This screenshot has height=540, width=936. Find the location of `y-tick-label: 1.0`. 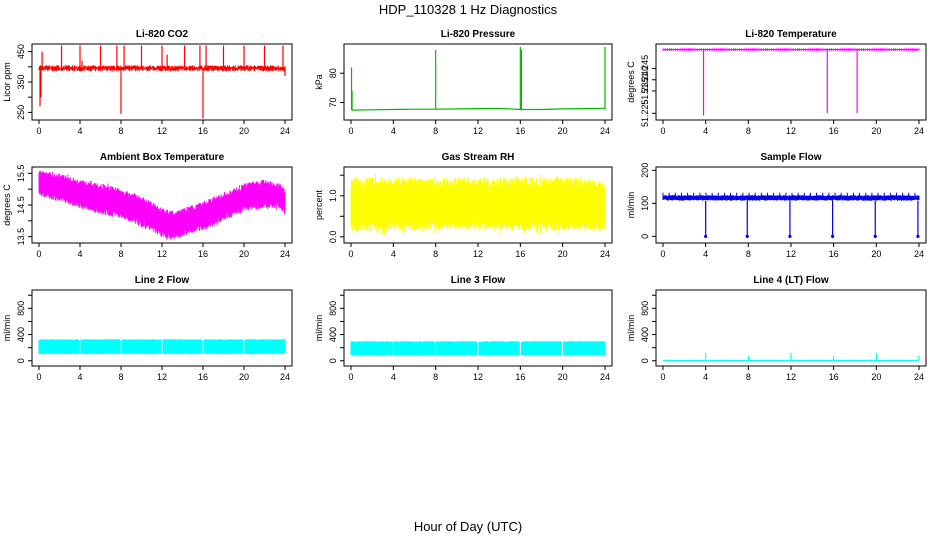

y-tick-label: 1.0 is located at coordinates (333, 195).